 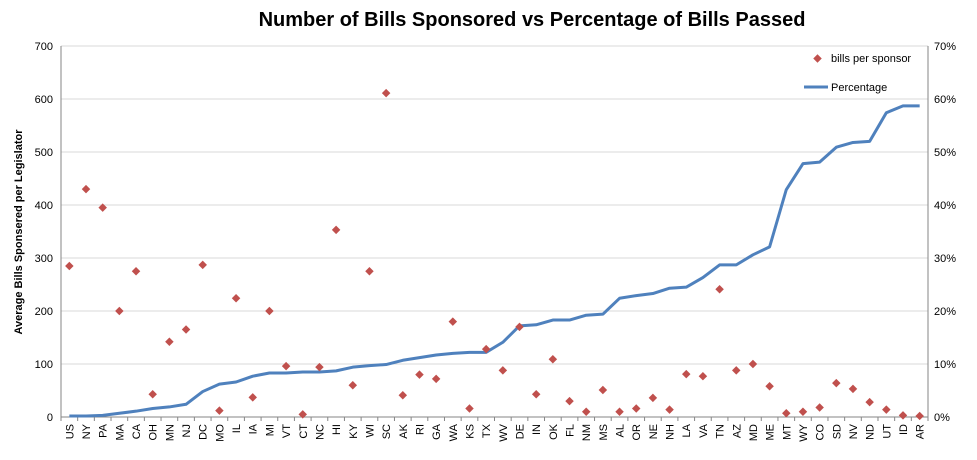 What do you see at coordinates (942, 418) in the screenshot?
I see `right-tick-label: 0%` at bounding box center [942, 418].